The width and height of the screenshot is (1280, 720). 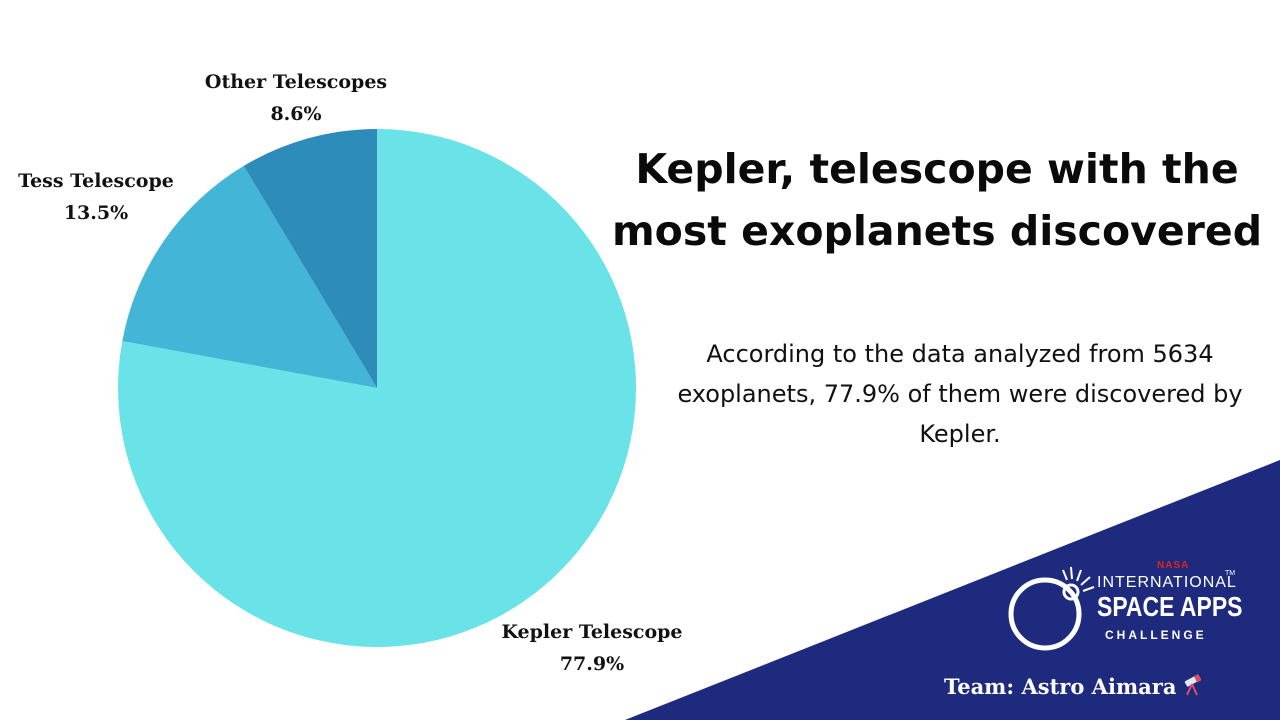 I want to click on label-other-telescopes: Other Telescopes 8.6%, so click(x=296, y=98).